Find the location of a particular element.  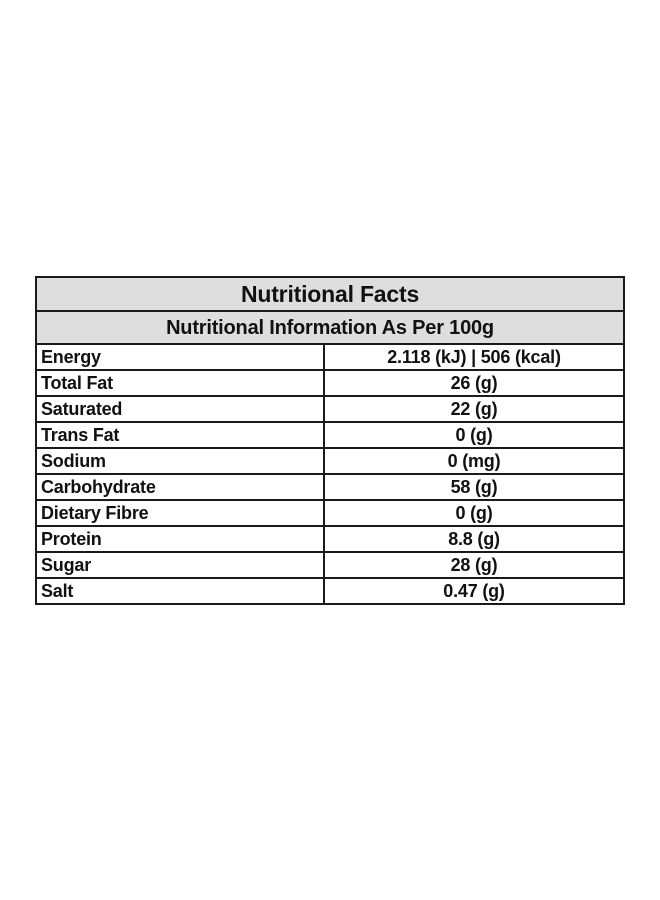

nutrient-label: Energy is located at coordinates (180, 357).